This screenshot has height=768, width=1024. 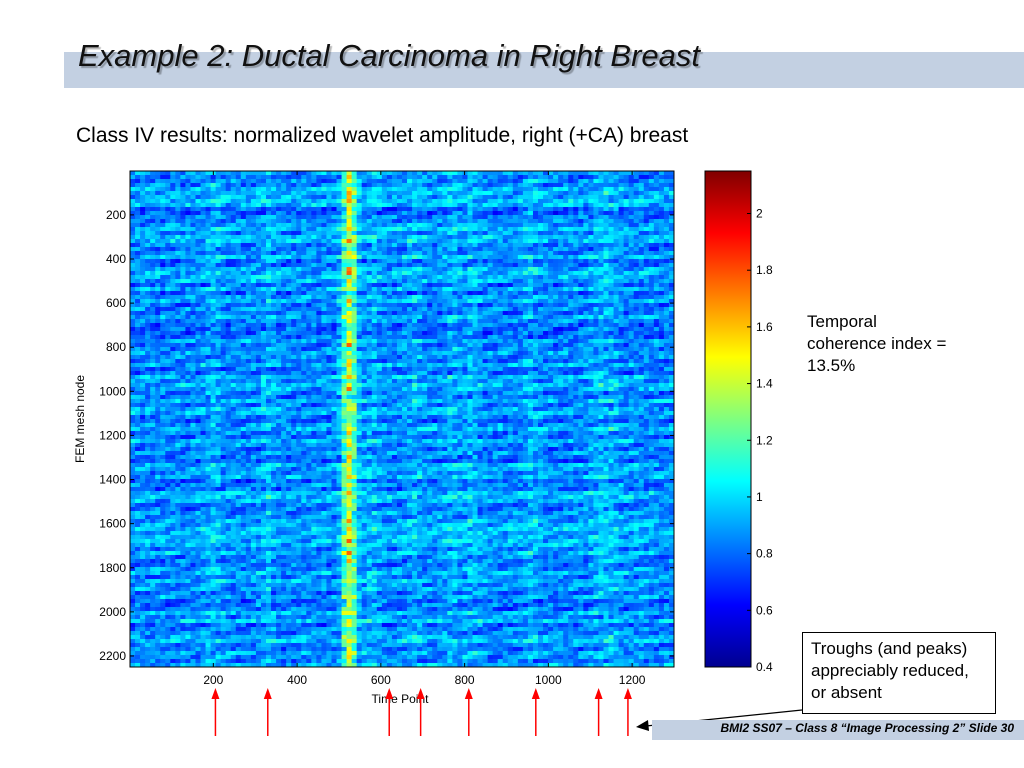 What do you see at coordinates (544, 70) in the screenshot?
I see `title-band` at bounding box center [544, 70].